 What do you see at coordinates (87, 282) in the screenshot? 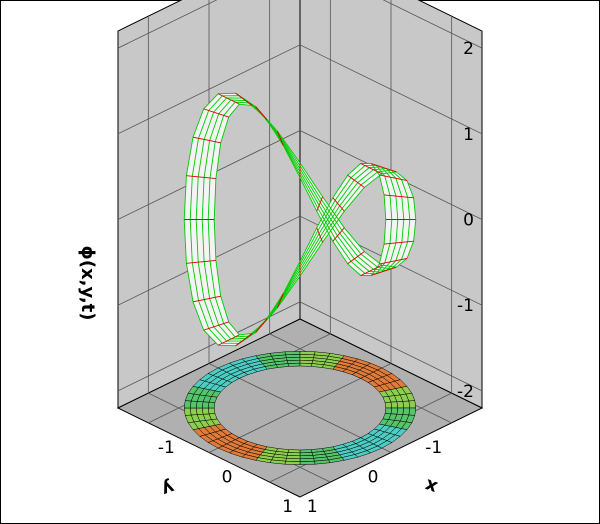
I see `z-axis-label: ϕ(x,y,t)` at bounding box center [87, 282].